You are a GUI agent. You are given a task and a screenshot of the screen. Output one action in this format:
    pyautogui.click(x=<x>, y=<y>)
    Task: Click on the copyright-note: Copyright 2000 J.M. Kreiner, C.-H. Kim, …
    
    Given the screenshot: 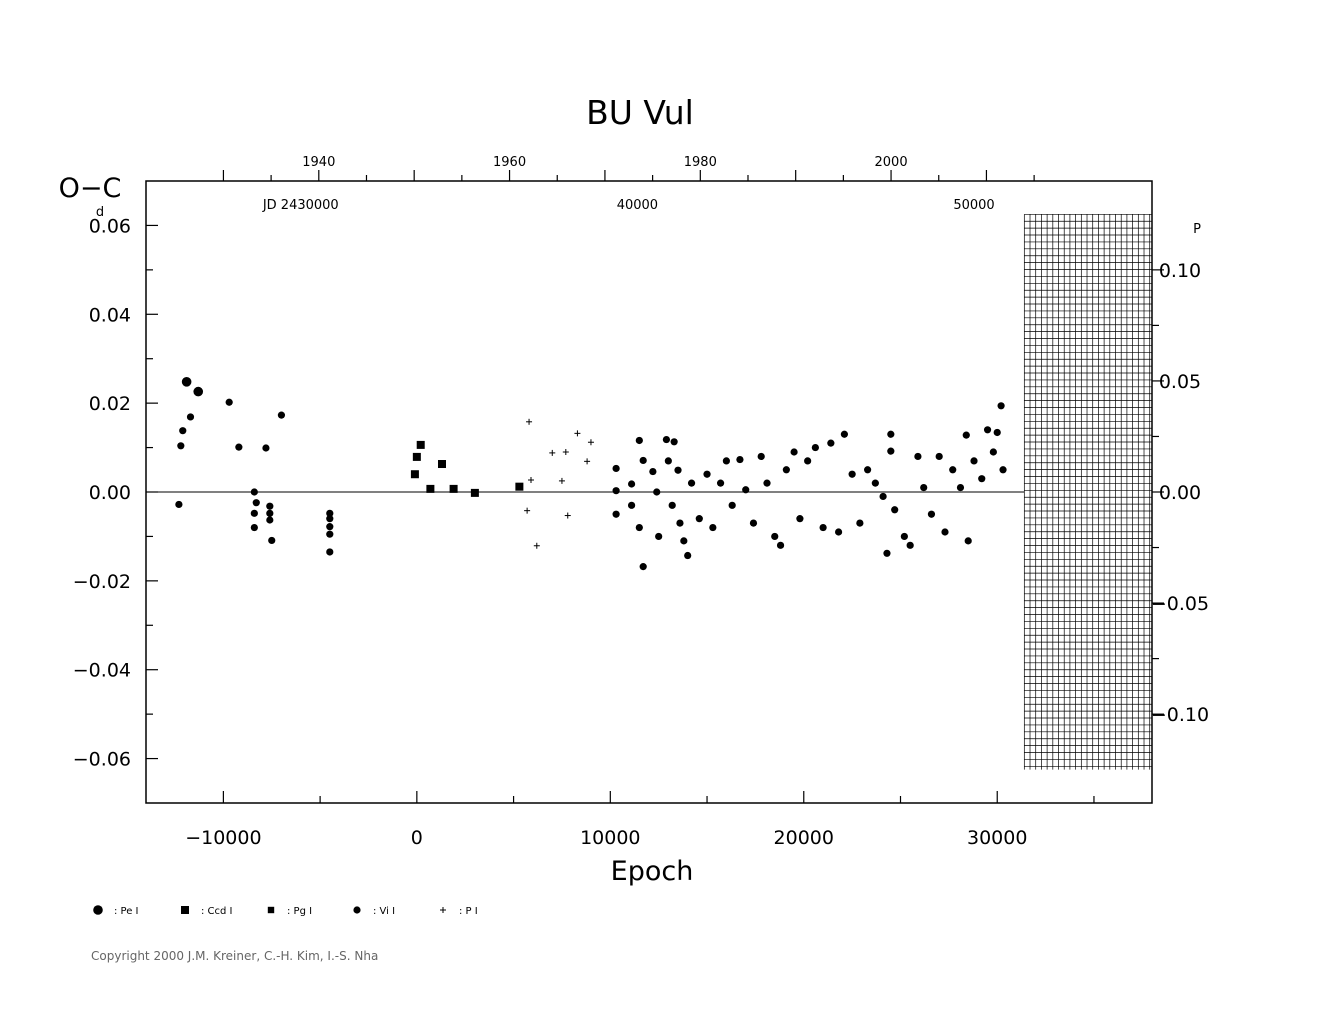 What is the action you would take?
    pyautogui.click(x=235, y=956)
    